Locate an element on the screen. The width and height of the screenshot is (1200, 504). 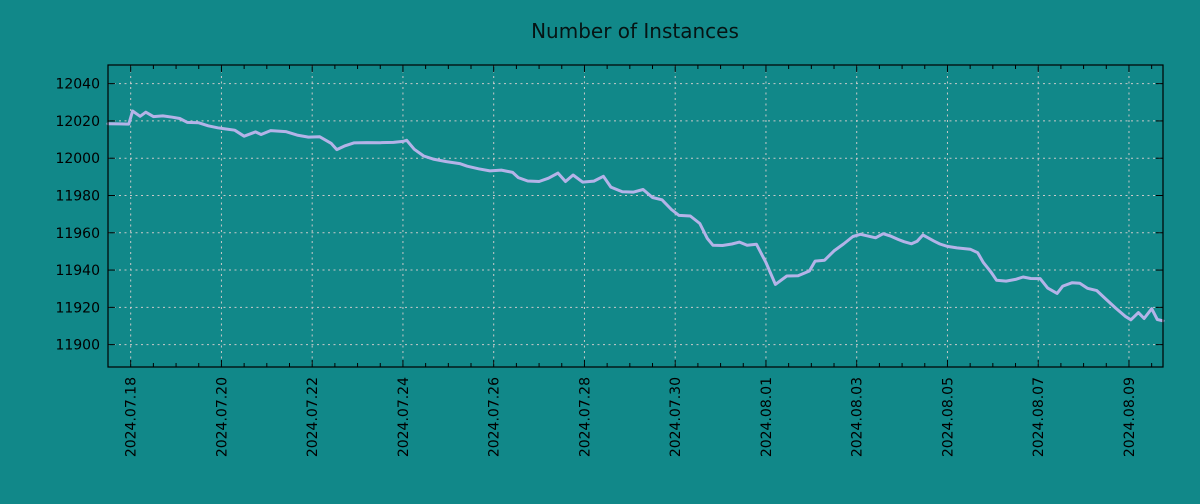
x-tick-label: 2024.07.26 is located at coordinates (495, 417).